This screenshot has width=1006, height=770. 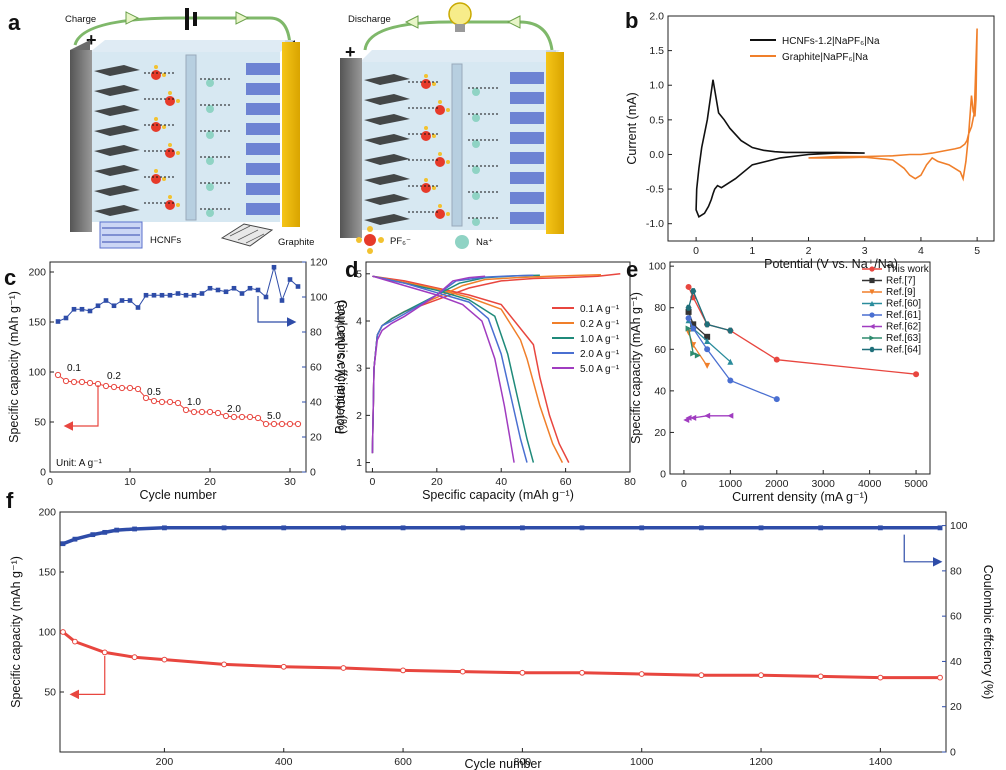 What do you see at coordinates (351, 269) in the screenshot?
I see `panel-label-d: d` at bounding box center [351, 269].